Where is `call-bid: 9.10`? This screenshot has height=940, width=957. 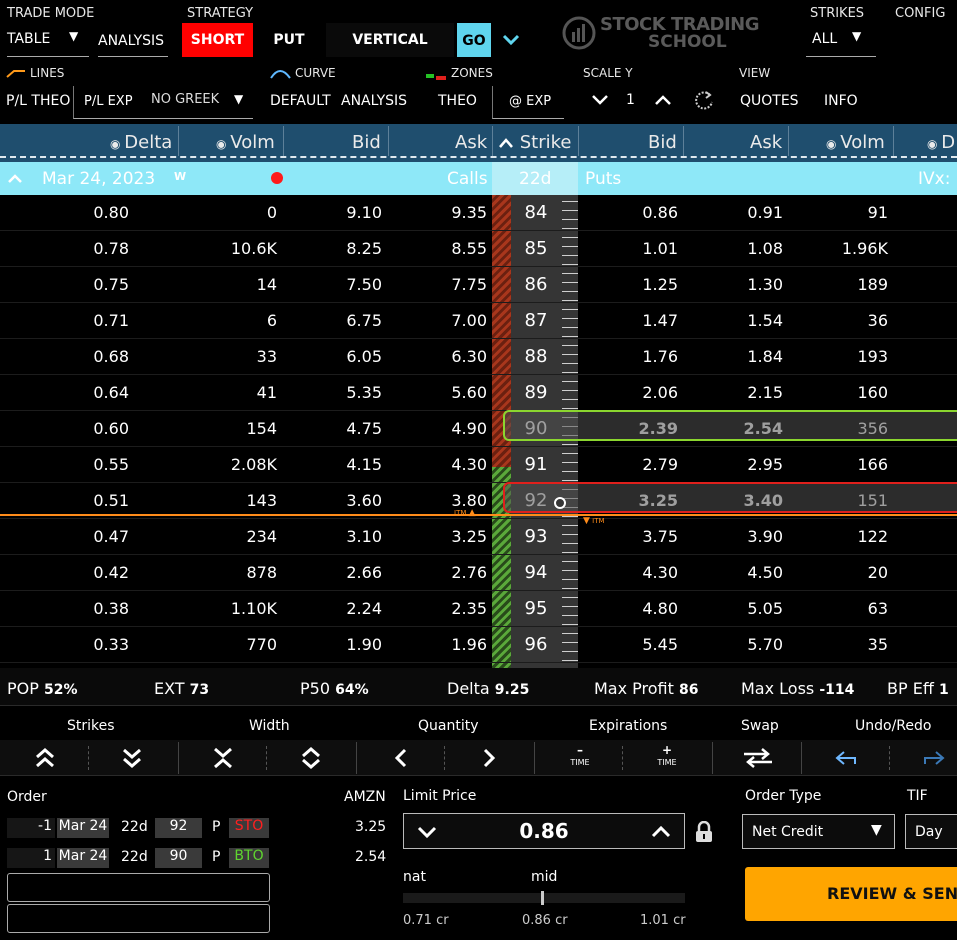
call-bid: 9.10 is located at coordinates (364, 212).